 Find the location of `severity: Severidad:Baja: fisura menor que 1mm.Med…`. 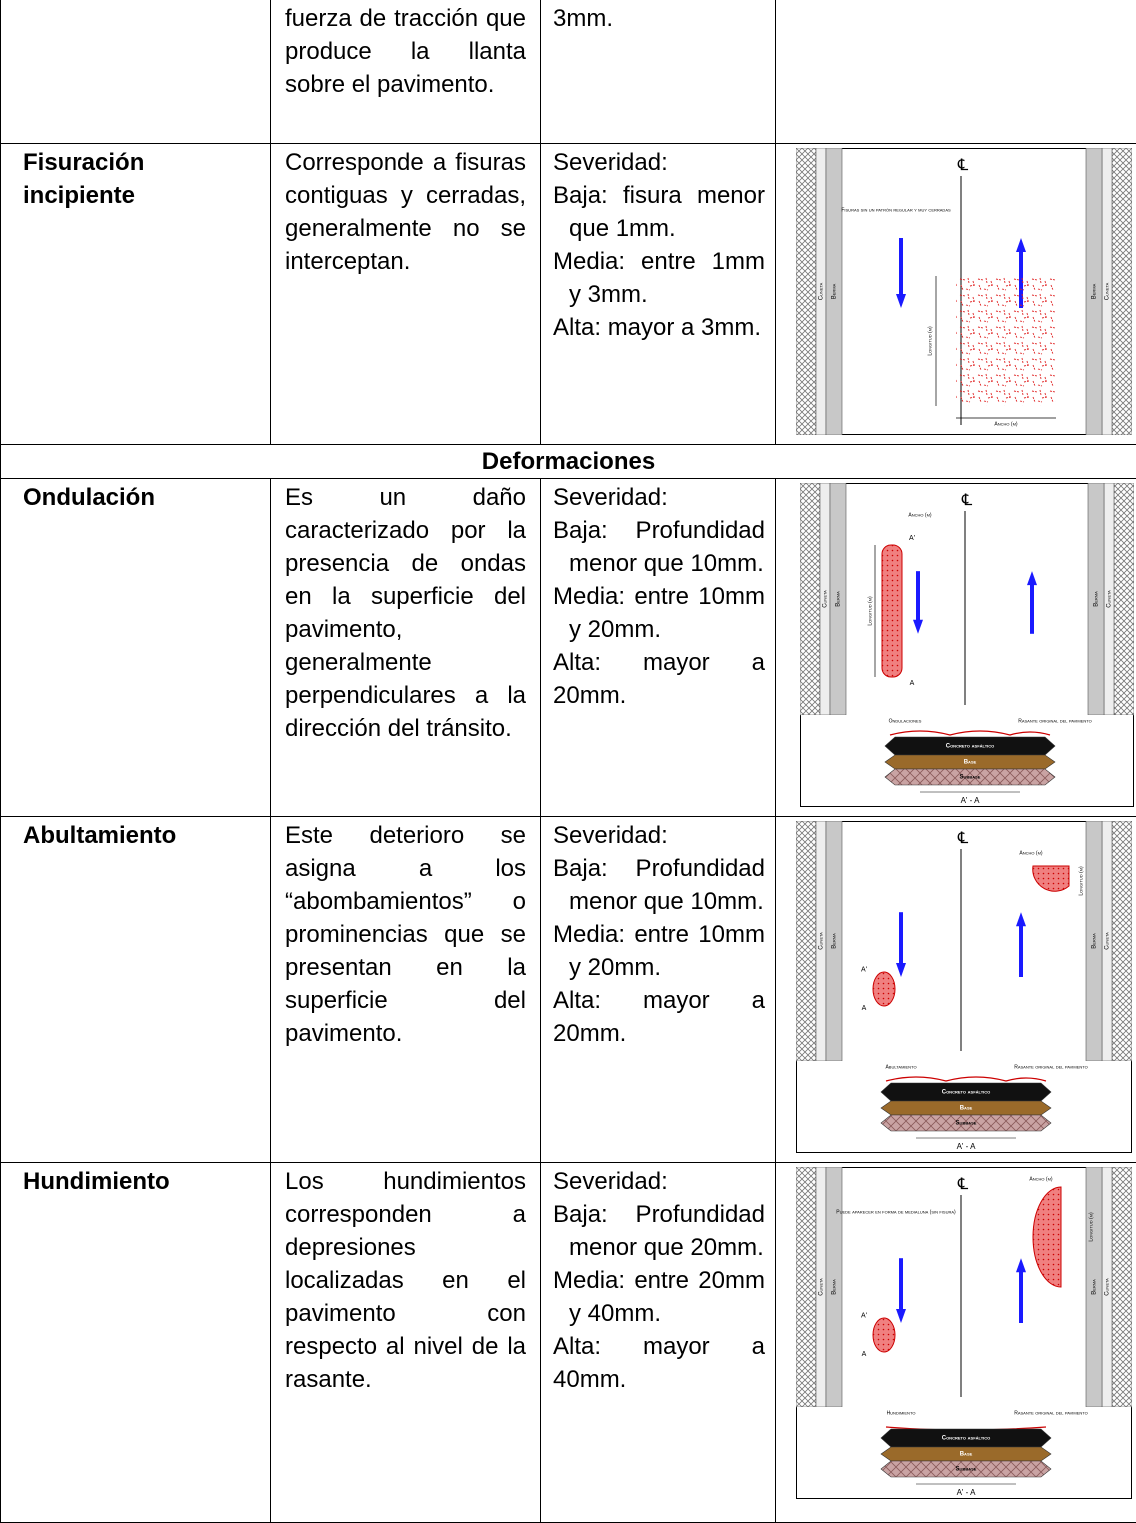

severity: Severidad:Baja: fisura menor que 1mm.Med… is located at coordinates (658, 293).